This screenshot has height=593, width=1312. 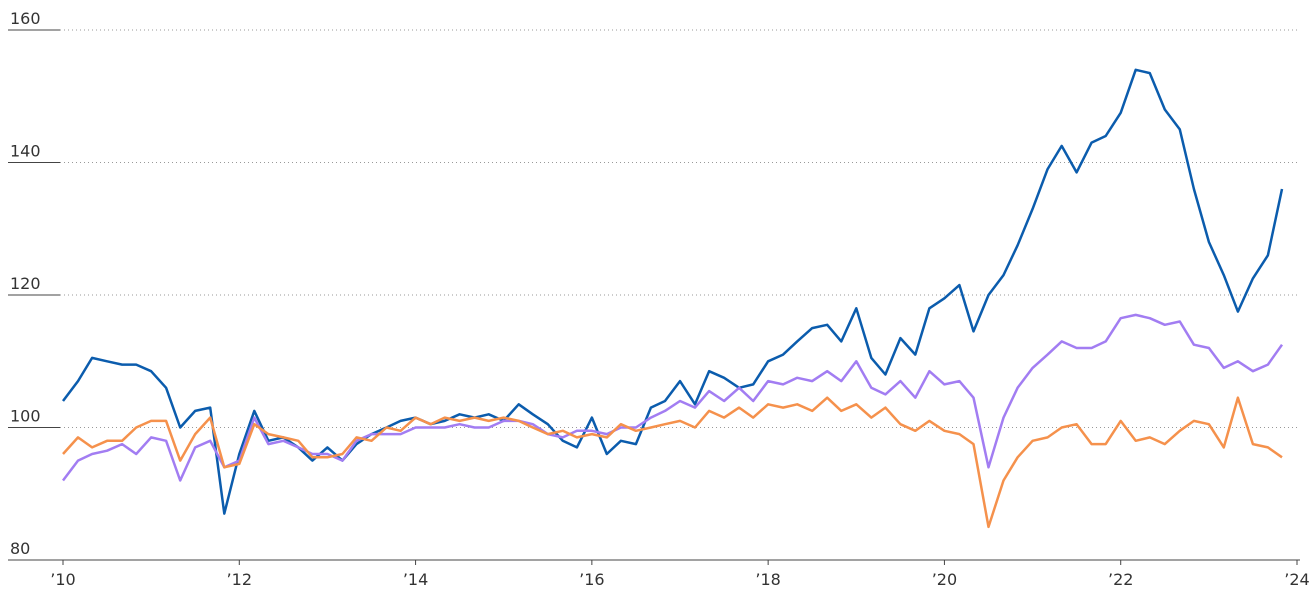 I want to click on x-tick-label: ’24, so click(x=1296, y=579).